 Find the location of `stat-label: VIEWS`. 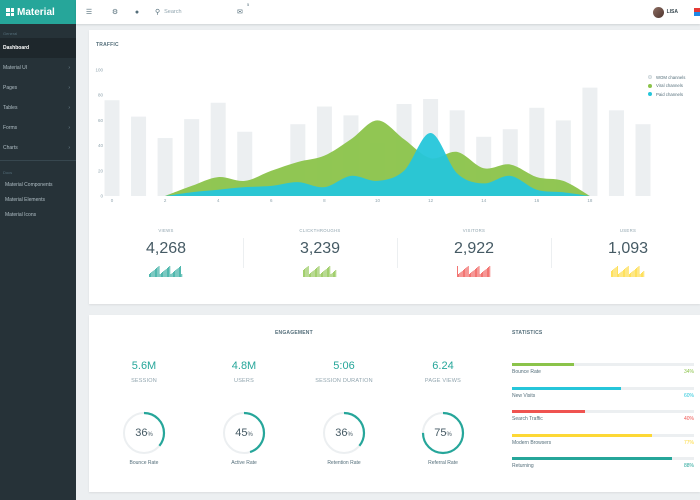

stat-label: VIEWS is located at coordinates (166, 230).